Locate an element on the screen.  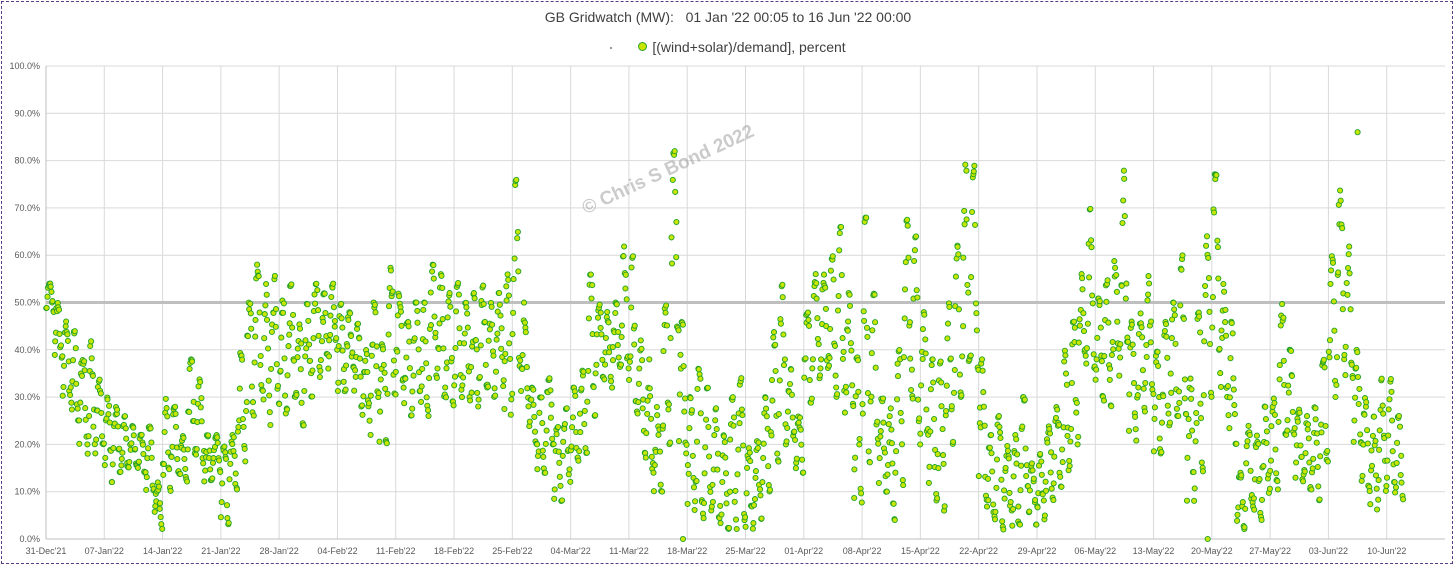
x-tick-label: 03-Jun'22 is located at coordinates (1328, 551).